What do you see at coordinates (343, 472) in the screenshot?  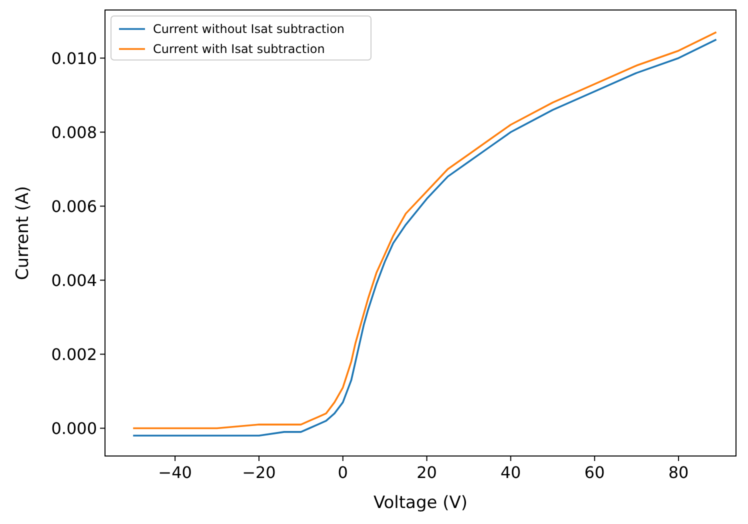 I see `x-tick-label: 0` at bounding box center [343, 472].